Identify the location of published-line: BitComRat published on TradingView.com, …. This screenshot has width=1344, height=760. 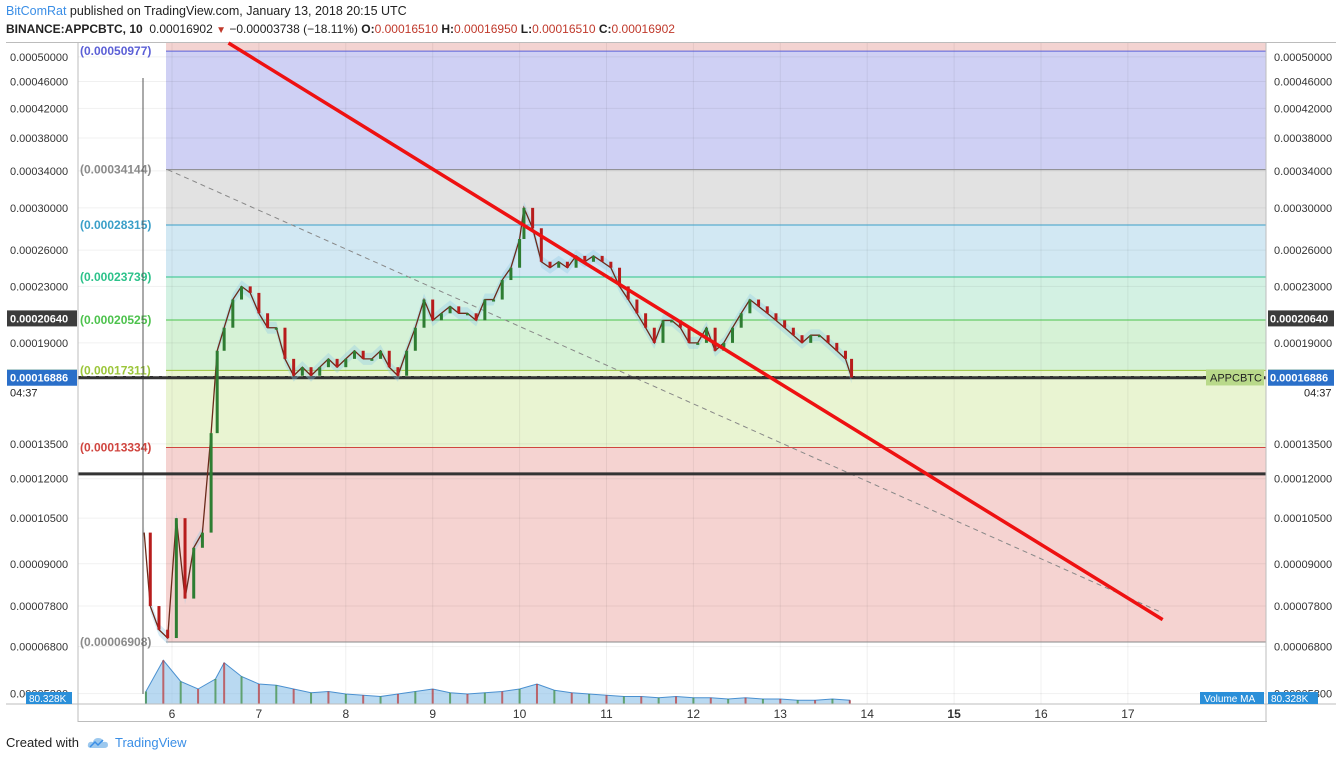
(206, 11).